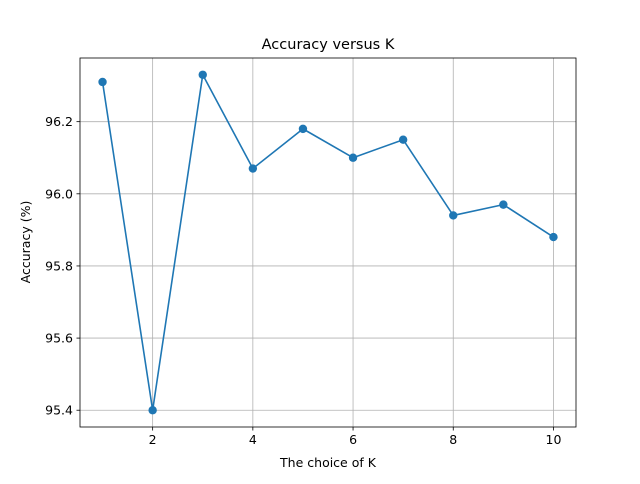  I want to click on x-tick-label: 6, so click(353, 439).